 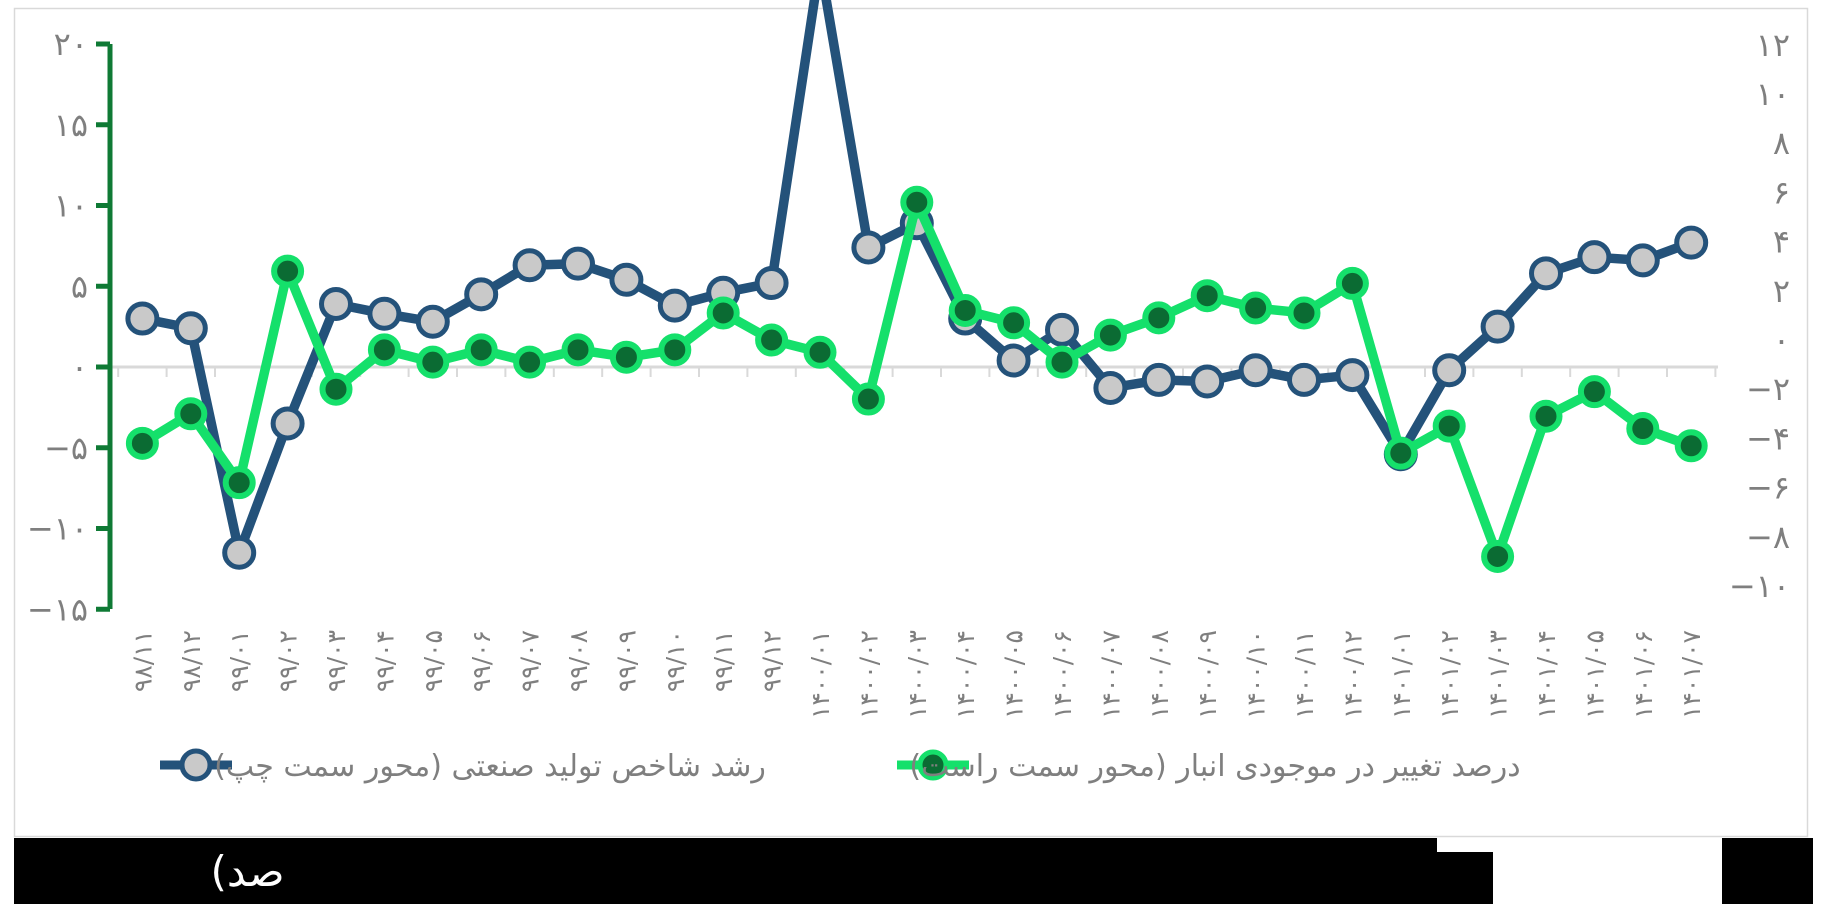 What do you see at coordinates (70, 326) in the screenshot?
I see `left-y-axis: ۲۰ ۱۵ ۱۰ ۵ ۰ −۵ −۱۰ −۱۵` at bounding box center [70, 326].